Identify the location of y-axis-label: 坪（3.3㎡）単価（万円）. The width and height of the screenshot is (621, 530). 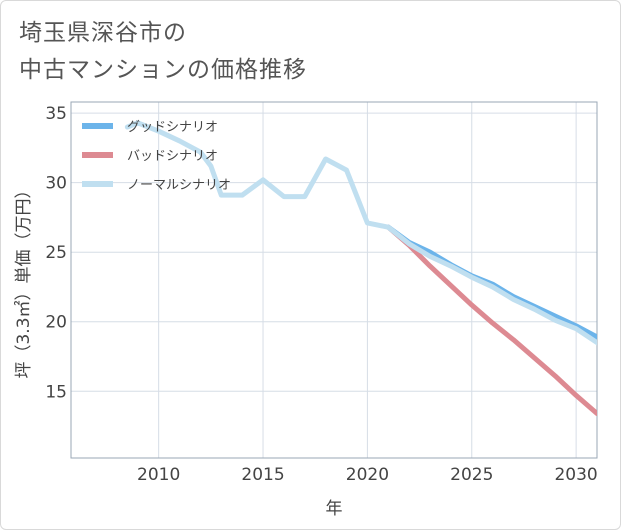
(24, 279).